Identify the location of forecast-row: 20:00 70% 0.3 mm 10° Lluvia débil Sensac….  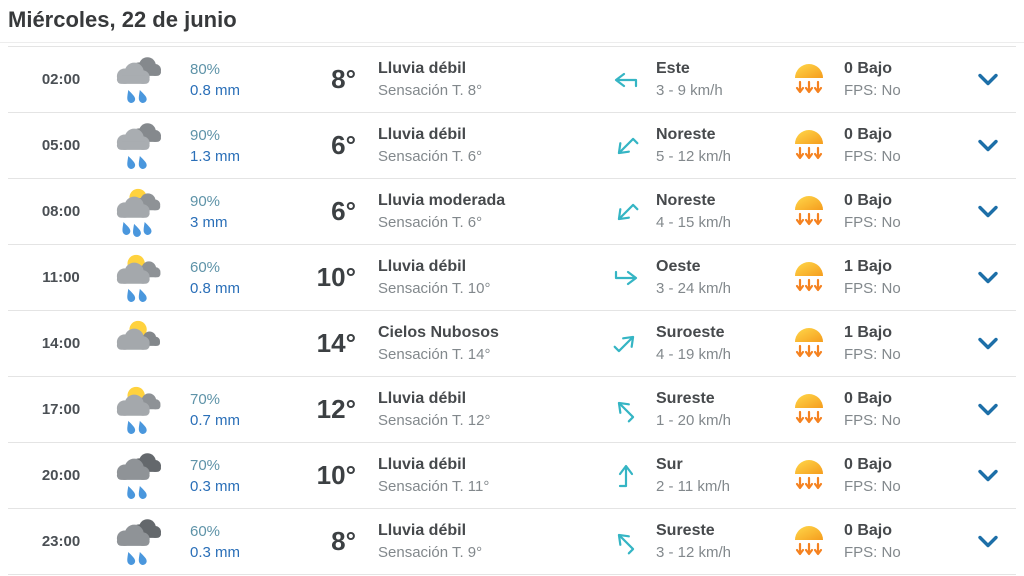
(512, 476).